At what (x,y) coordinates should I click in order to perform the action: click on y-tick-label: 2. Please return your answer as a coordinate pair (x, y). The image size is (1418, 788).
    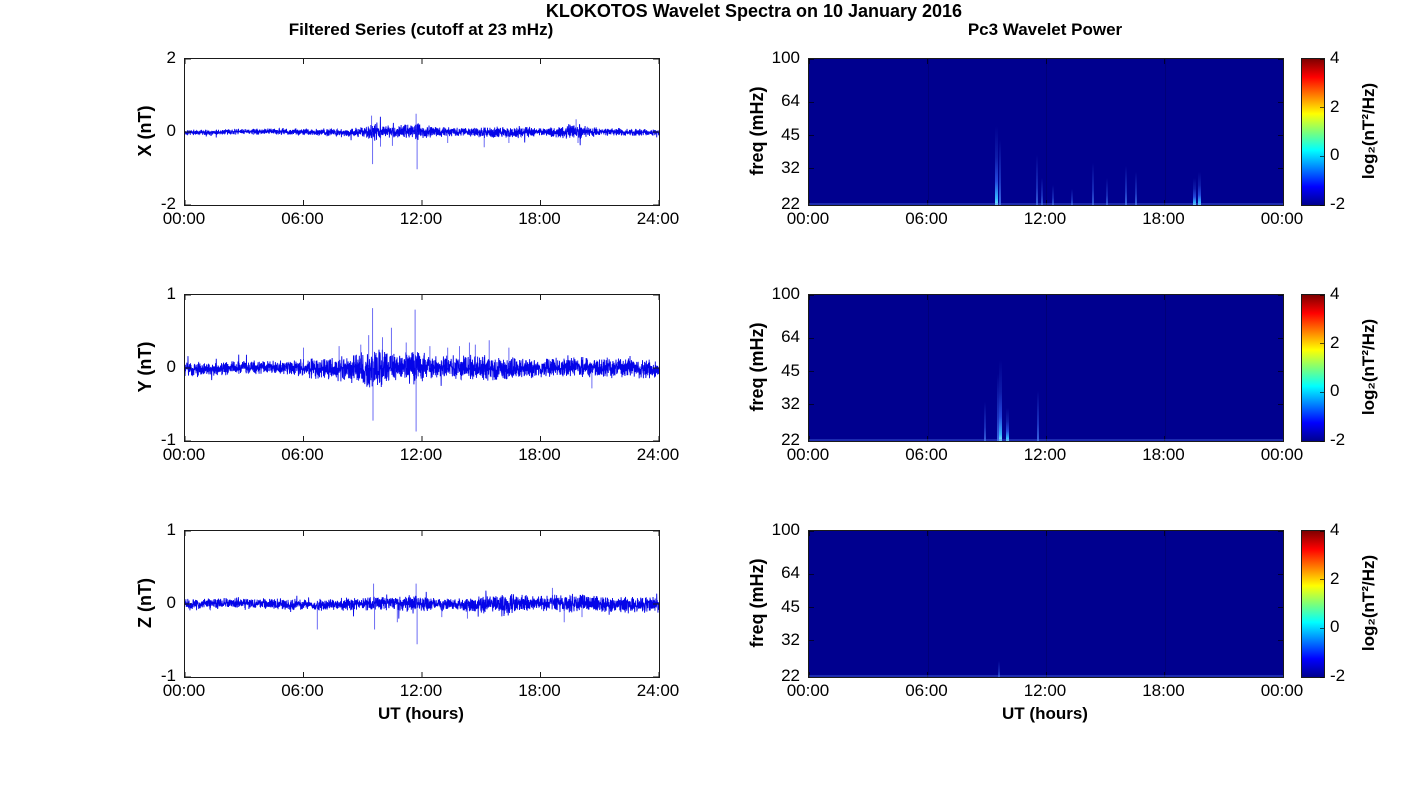
    Looking at the image, I should click on (171, 57).